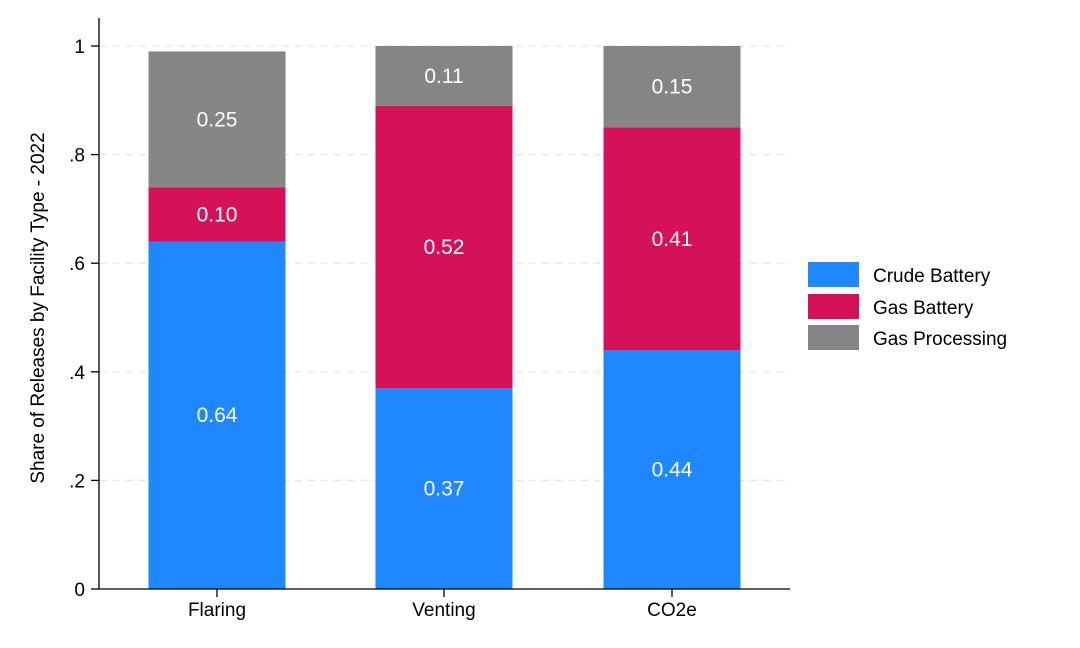 The image size is (1080, 648). Describe the element at coordinates (940, 339) in the screenshot. I see `legend-label: Gas Processing` at that location.